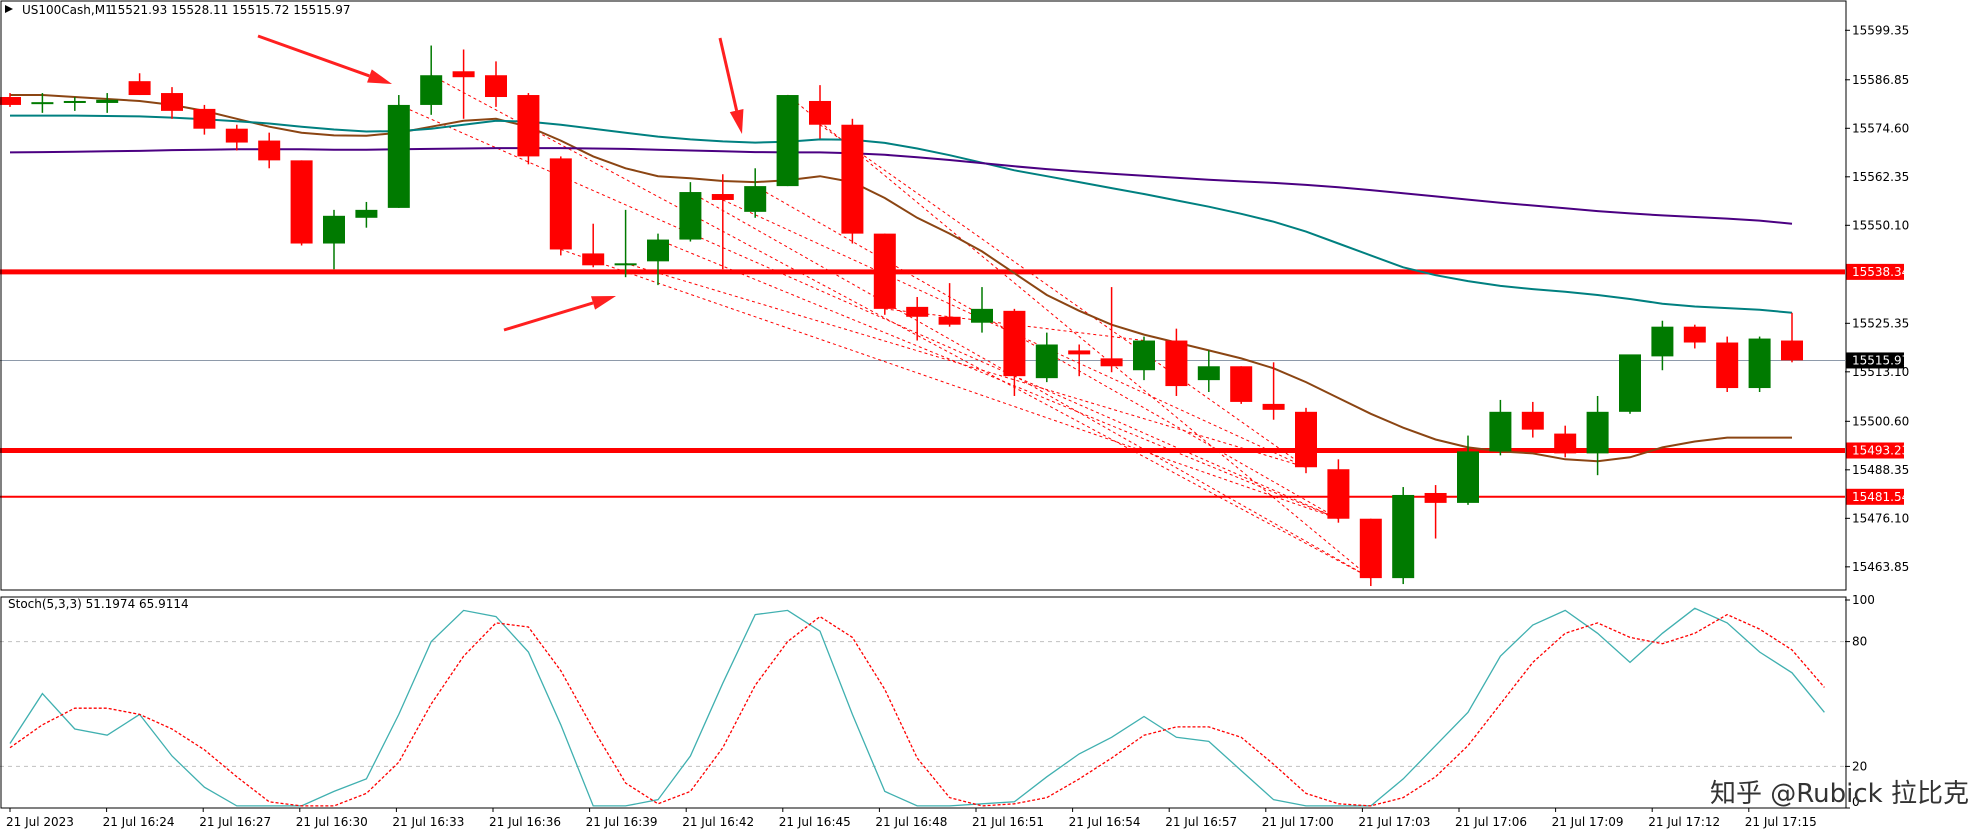 This screenshot has height=838, width=1980. What do you see at coordinates (1880, 80) in the screenshot?
I see `price-tick-label: 15586.85` at bounding box center [1880, 80].